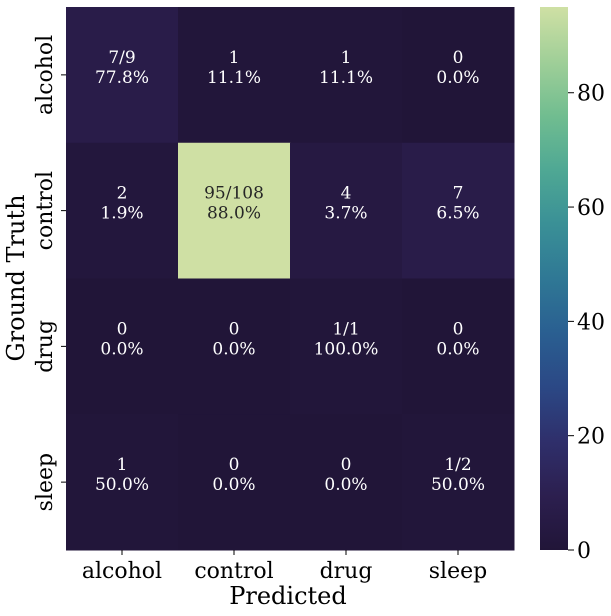 This screenshot has height=616, width=611. I want to click on cell-percent-label: 1.9%, so click(121, 214).